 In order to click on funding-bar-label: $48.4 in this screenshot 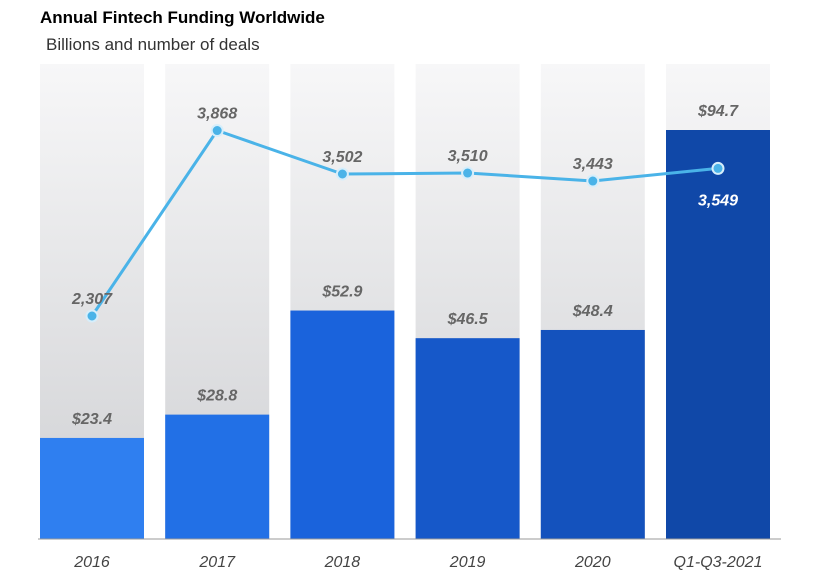, I will do `click(592, 311)`.